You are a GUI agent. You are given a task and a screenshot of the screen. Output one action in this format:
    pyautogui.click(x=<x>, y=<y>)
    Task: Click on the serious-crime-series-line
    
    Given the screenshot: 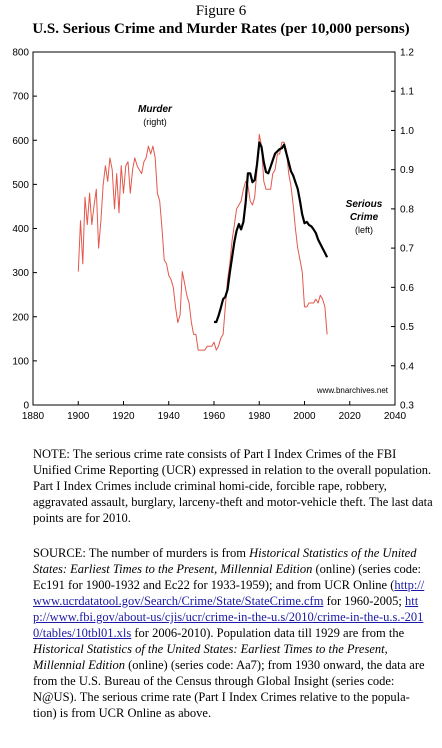 What is the action you would take?
    pyautogui.click(x=271, y=232)
    